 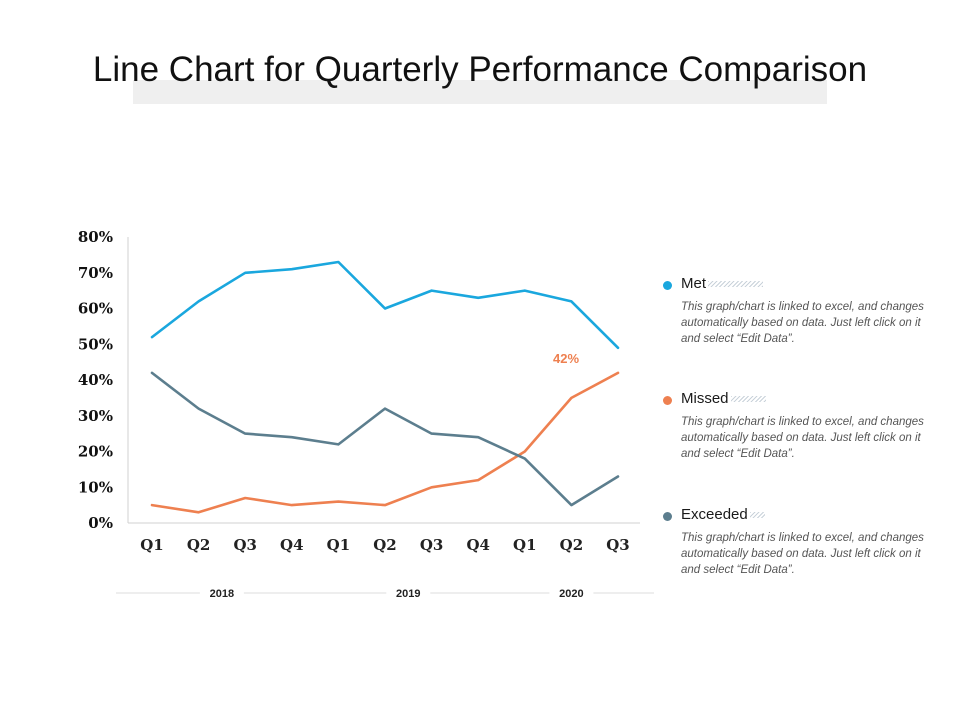 What do you see at coordinates (408, 594) in the screenshot?
I see `year-group-label: 2019` at bounding box center [408, 594].